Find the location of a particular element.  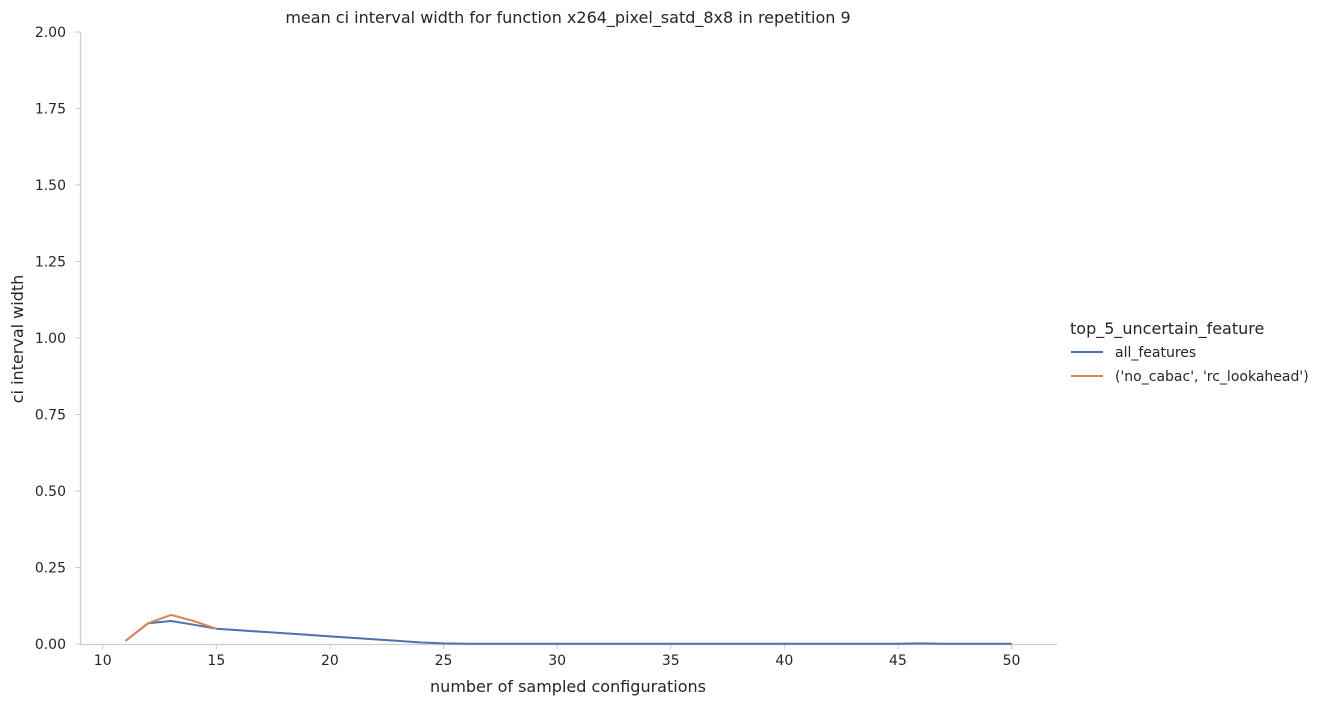

y-tick-label: 1.25 is located at coordinates (50, 263).